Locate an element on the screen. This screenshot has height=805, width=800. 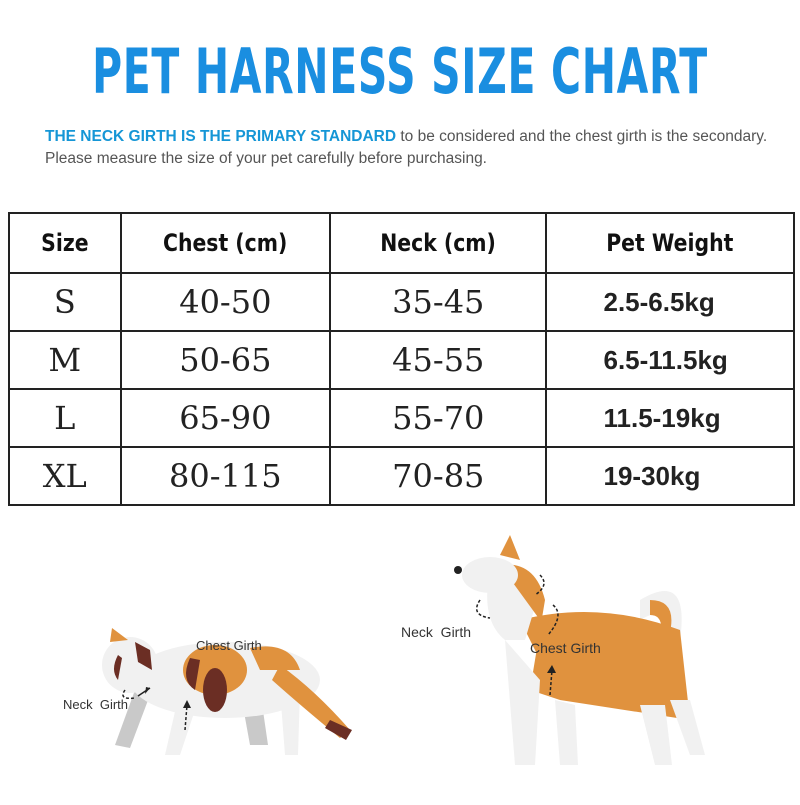
dog-neck-girth-label: Neck Girth is located at coordinates (436, 632).